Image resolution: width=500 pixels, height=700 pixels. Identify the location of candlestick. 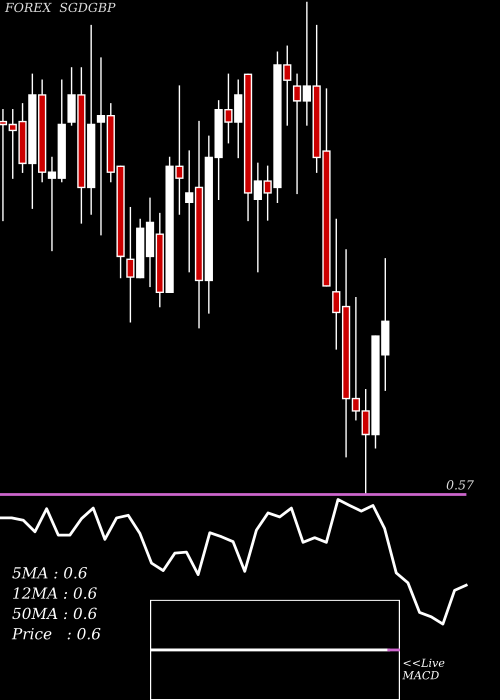
(179, 150).